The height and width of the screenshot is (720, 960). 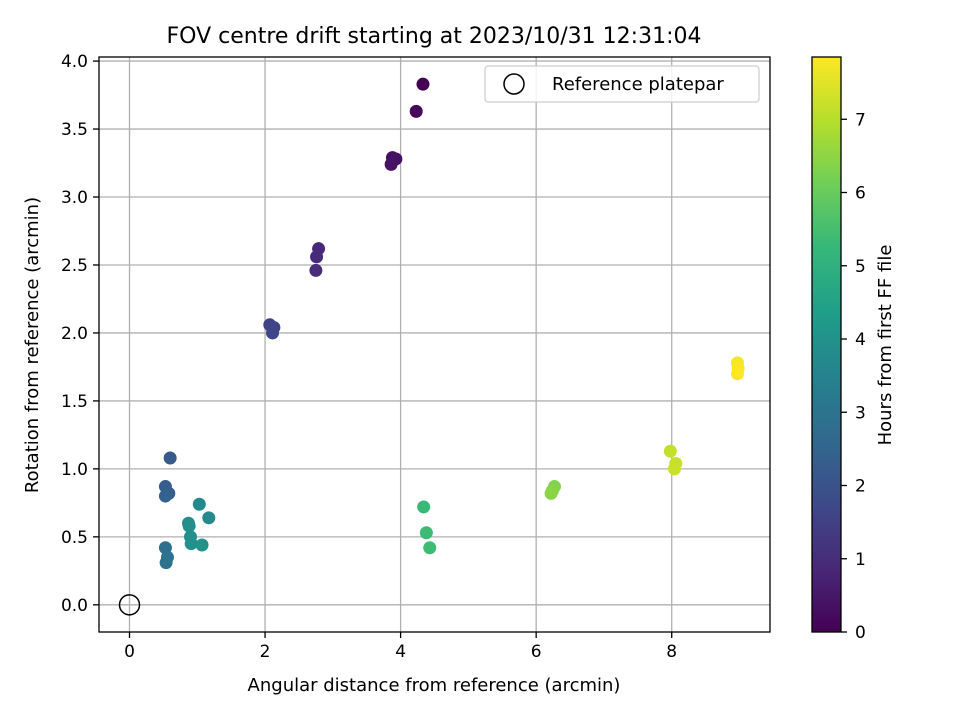 I want to click on x-tick-label: 6, so click(x=536, y=652).